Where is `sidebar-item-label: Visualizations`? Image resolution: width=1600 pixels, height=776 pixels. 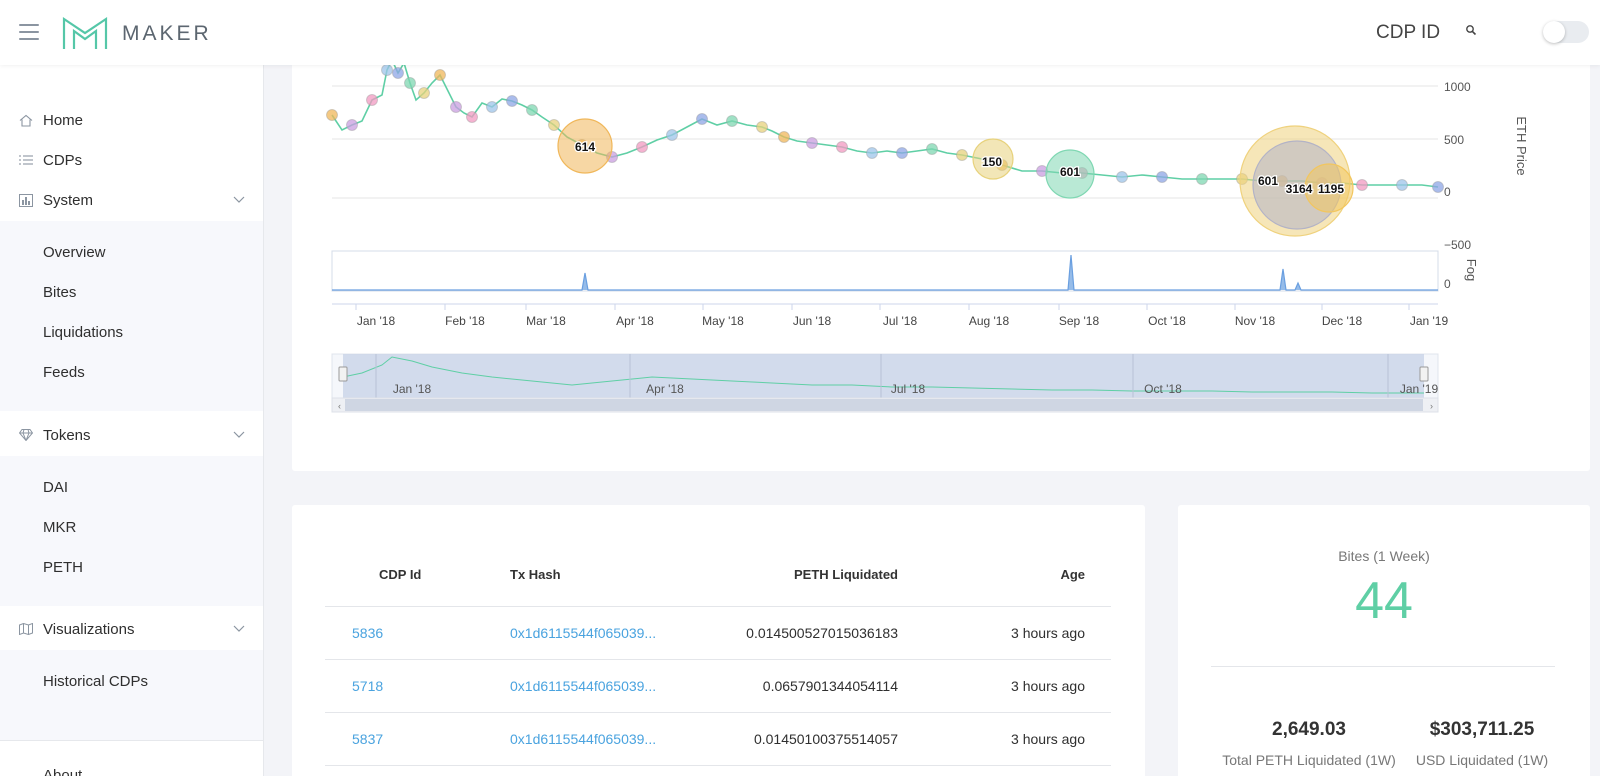
sidebar-item-label: Visualizations is located at coordinates (89, 629).